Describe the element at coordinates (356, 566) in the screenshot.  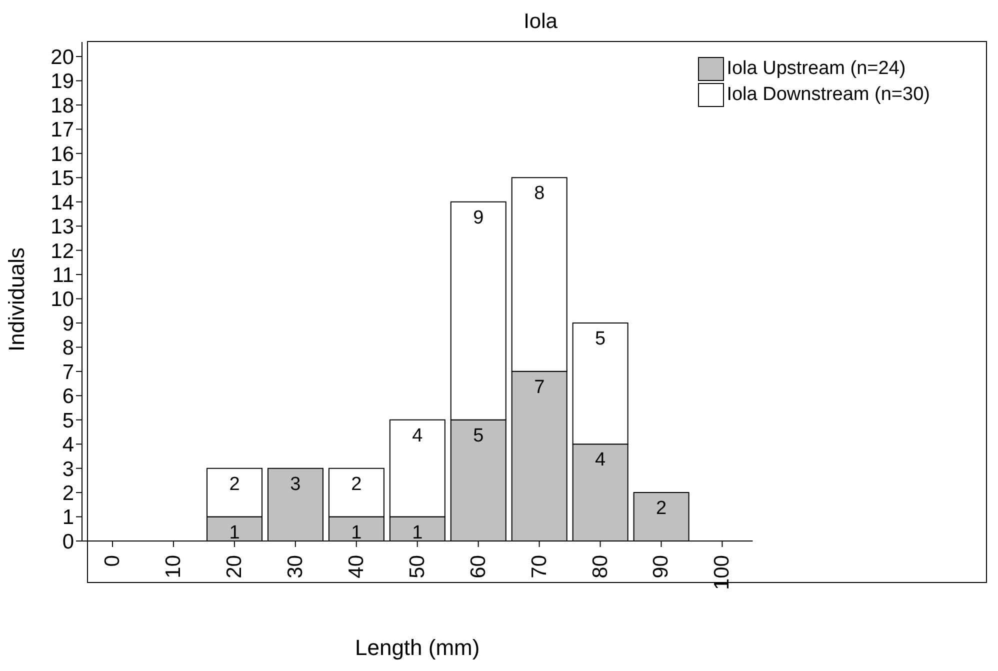
I see `x-tick-label: 40` at that location.